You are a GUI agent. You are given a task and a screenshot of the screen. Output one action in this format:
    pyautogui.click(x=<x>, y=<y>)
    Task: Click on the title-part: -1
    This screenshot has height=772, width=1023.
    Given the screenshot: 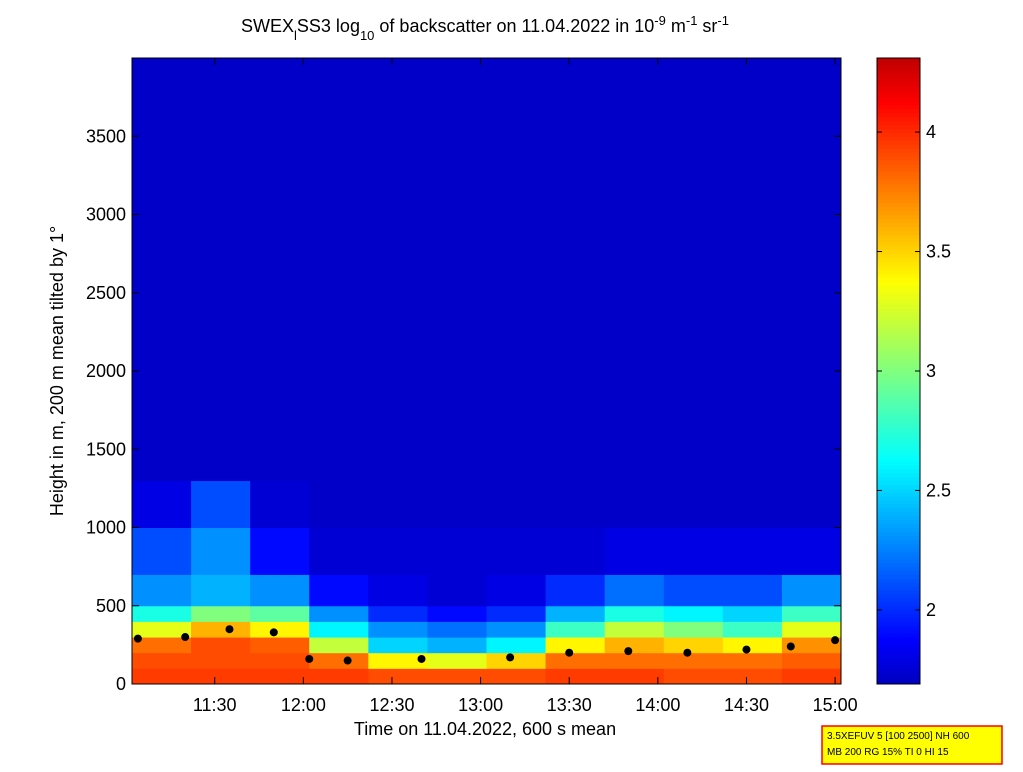 What is the action you would take?
    pyautogui.click(x=692, y=20)
    